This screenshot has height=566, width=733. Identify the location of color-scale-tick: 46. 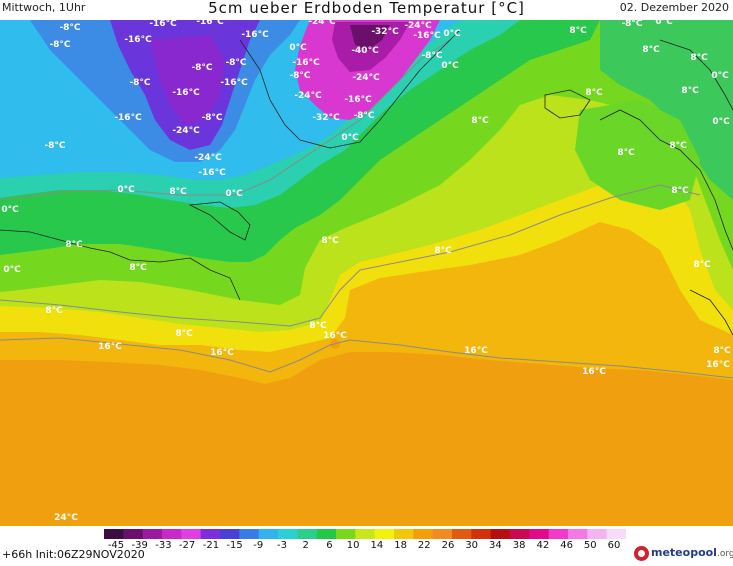
(566, 545).